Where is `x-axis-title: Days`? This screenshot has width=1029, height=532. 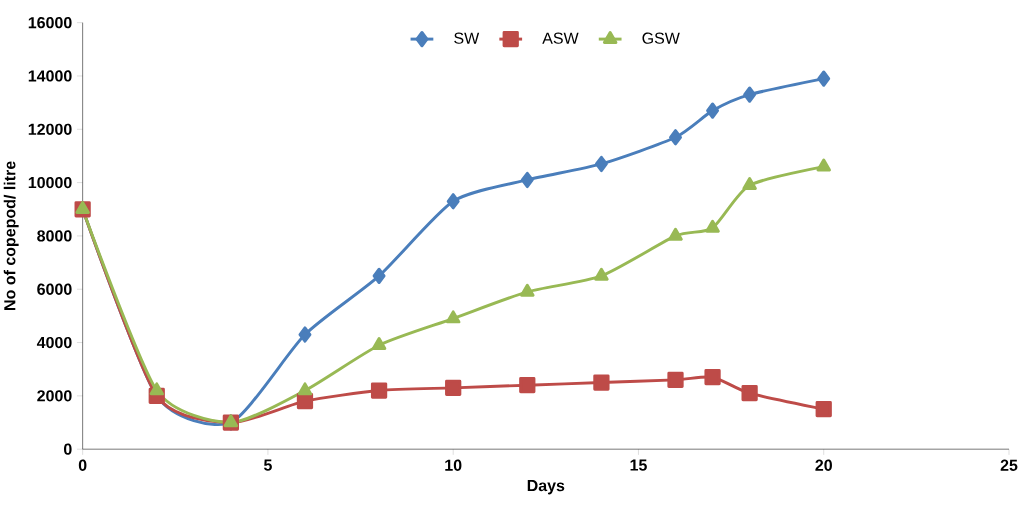 x-axis-title: Days is located at coordinates (546, 487).